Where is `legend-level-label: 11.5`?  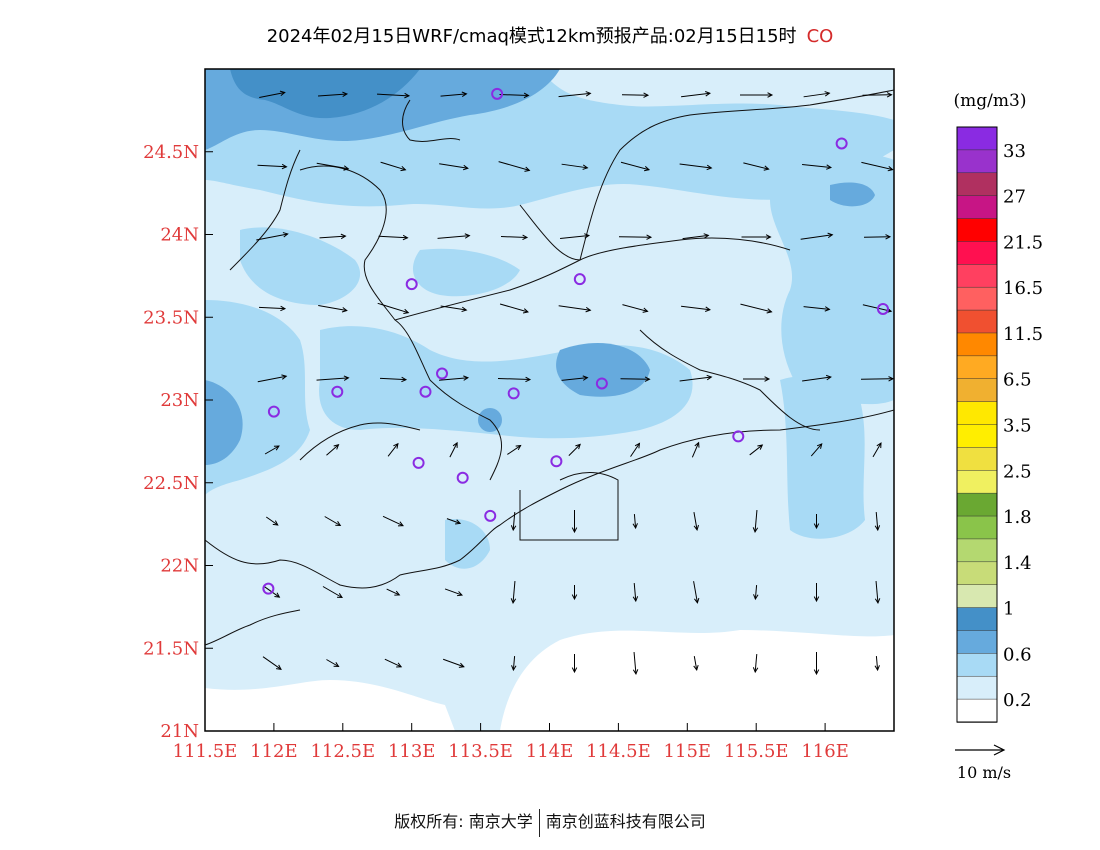 legend-level-label: 11.5 is located at coordinates (1023, 334).